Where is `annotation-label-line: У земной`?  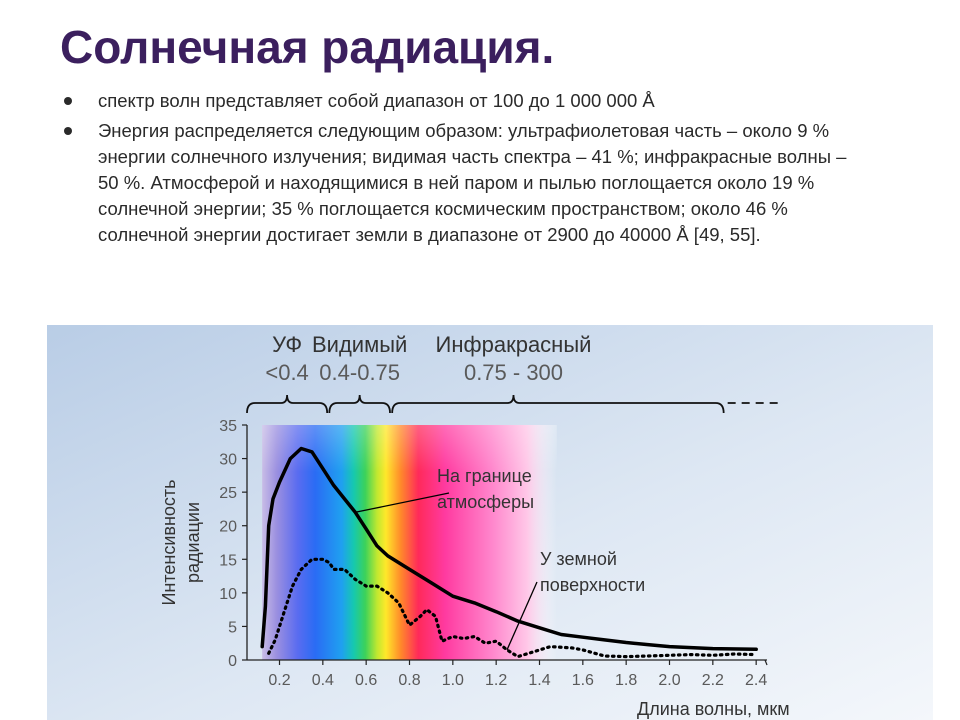 annotation-label-line: У земной is located at coordinates (578, 559).